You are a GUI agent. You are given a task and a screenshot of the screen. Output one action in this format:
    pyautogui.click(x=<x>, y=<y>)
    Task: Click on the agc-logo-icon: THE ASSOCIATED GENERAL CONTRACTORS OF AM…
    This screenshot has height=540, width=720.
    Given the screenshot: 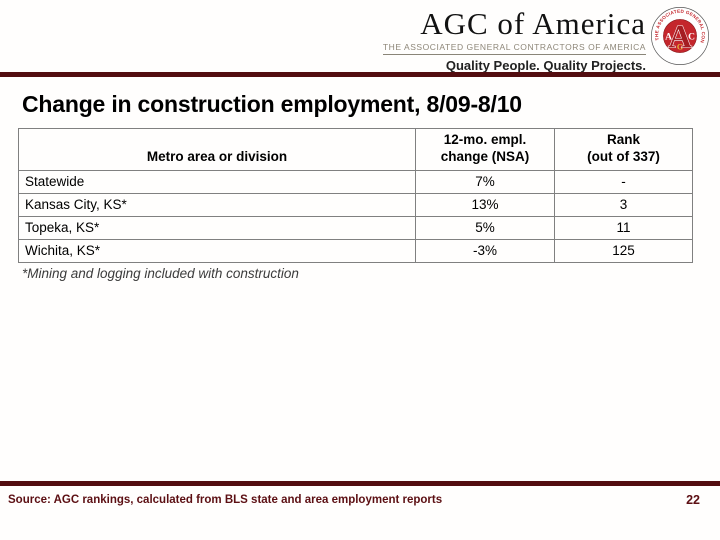 What is the action you would take?
    pyautogui.click(x=679, y=35)
    